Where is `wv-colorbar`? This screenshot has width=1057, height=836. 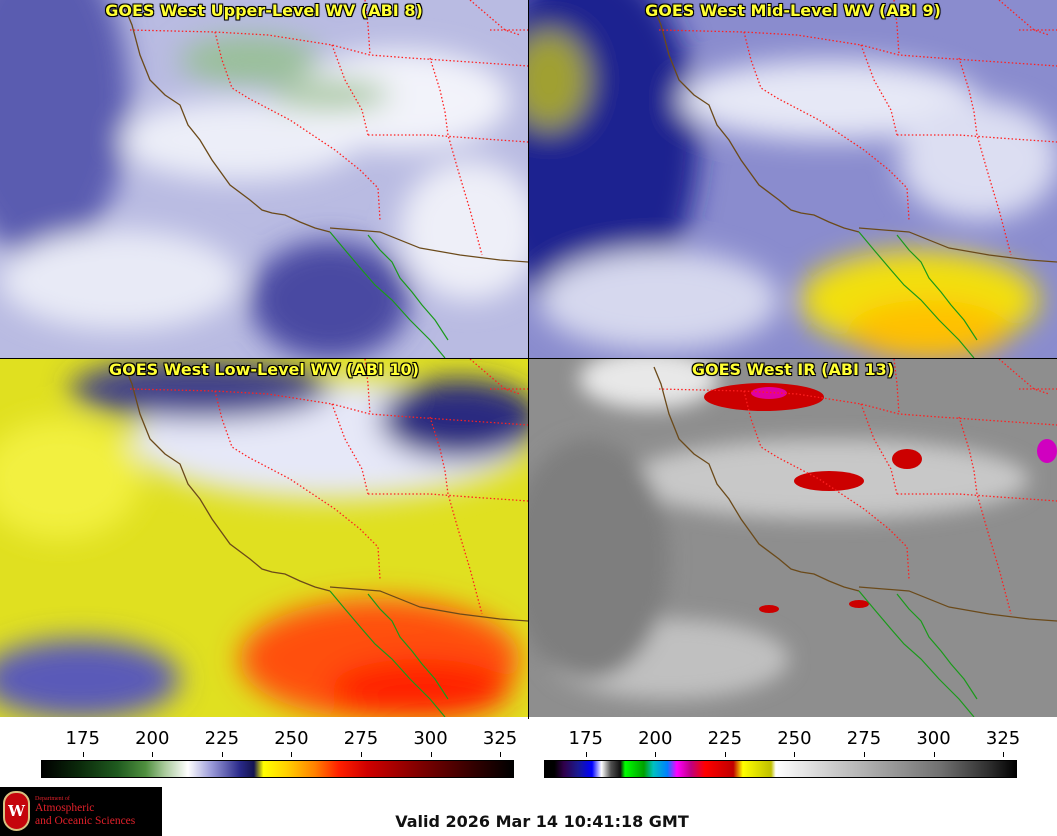
wv-colorbar is located at coordinates (277, 769).